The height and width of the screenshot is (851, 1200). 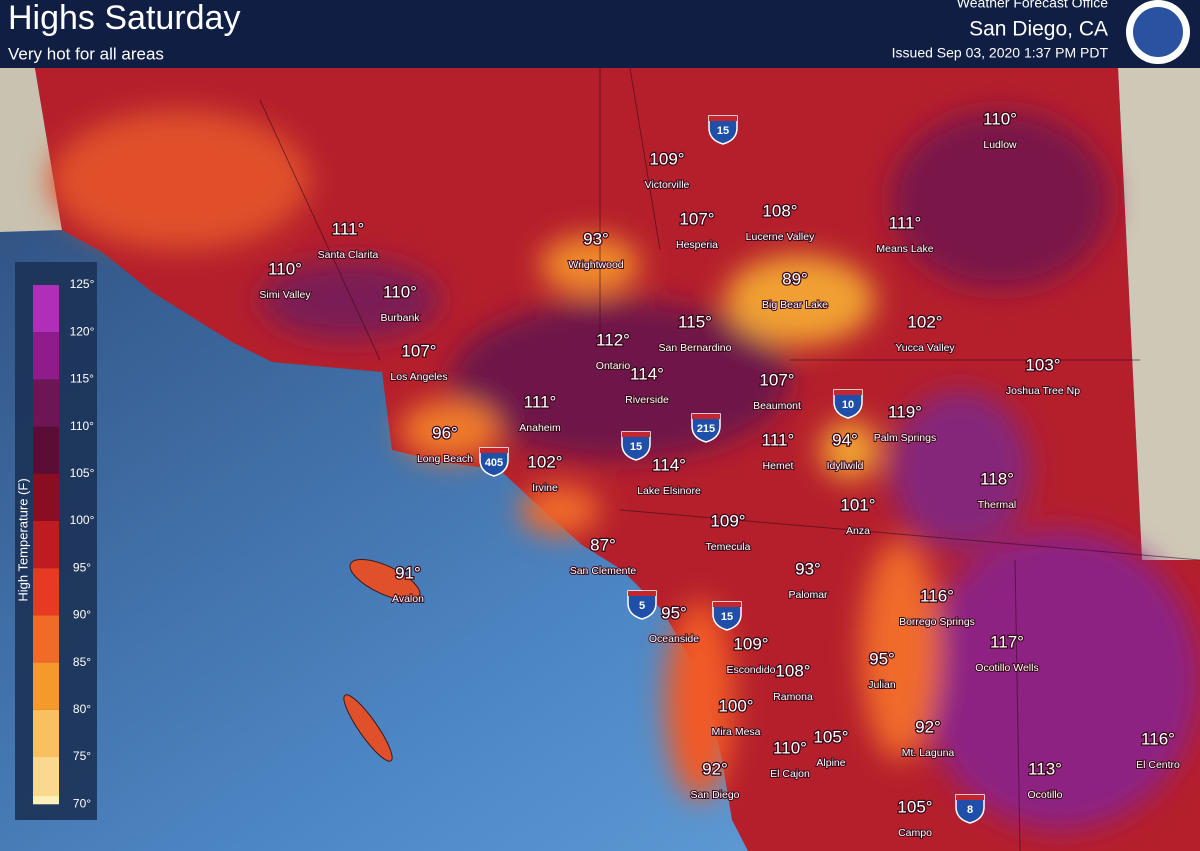 I want to click on city-name: Julian, so click(x=882, y=685).